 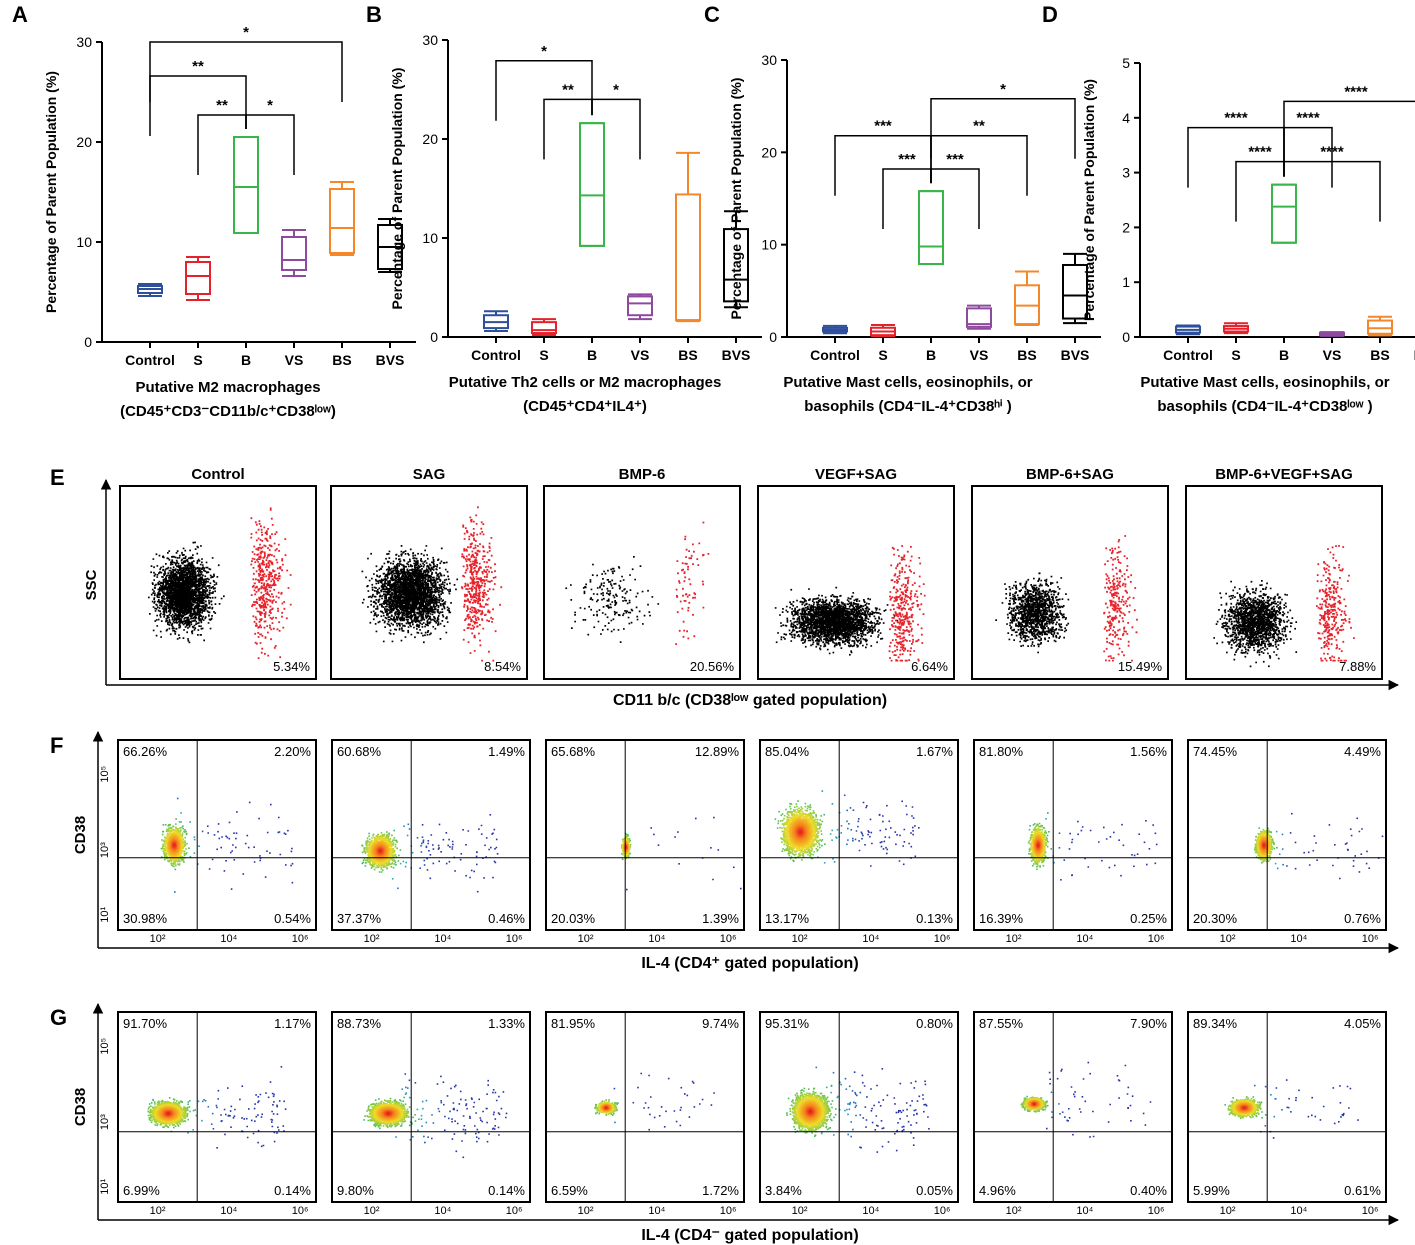 I want to click on x-tick-label: BS, so click(x=341, y=360).